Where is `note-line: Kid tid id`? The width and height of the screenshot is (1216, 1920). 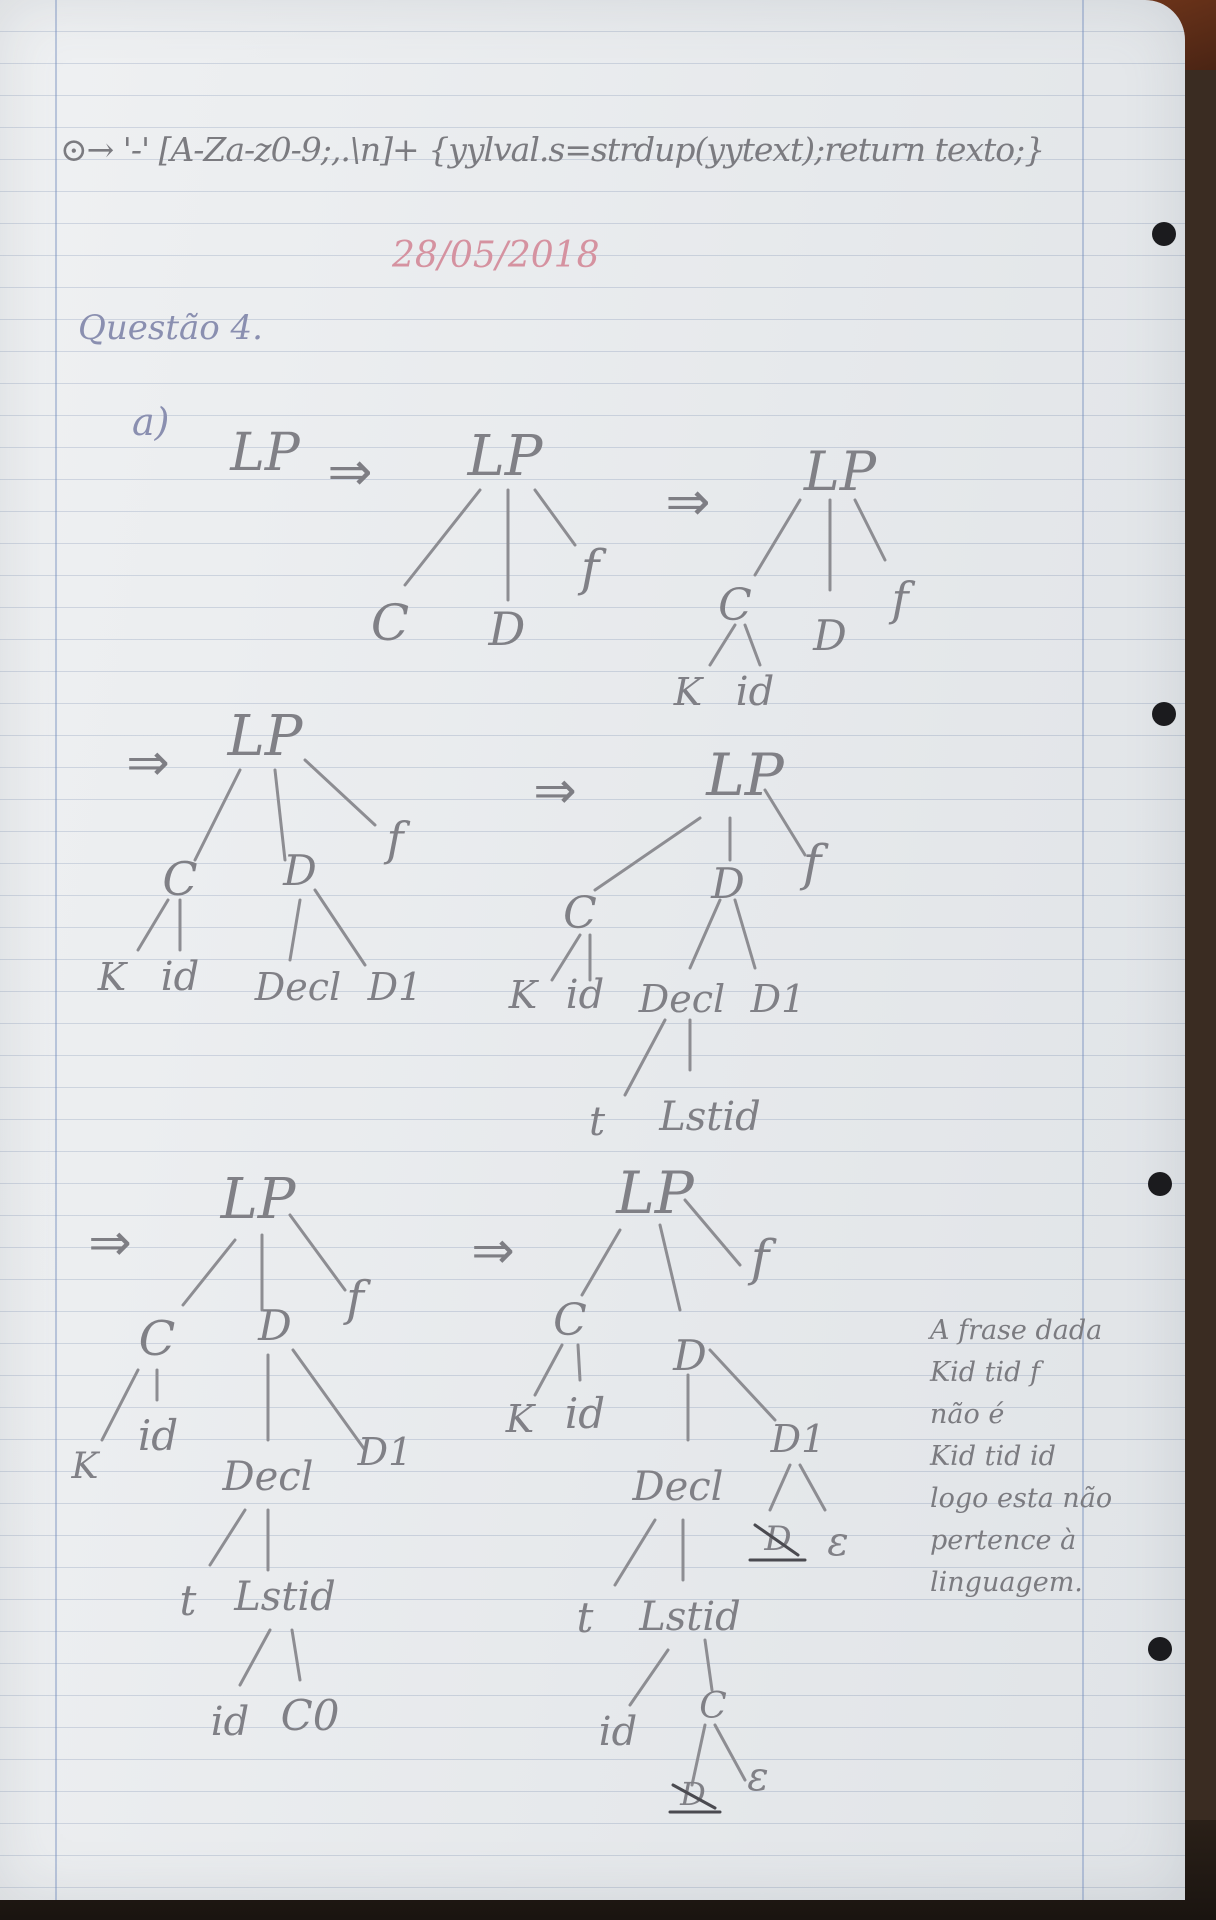 note-line: Kid tid id is located at coordinates (993, 1456).